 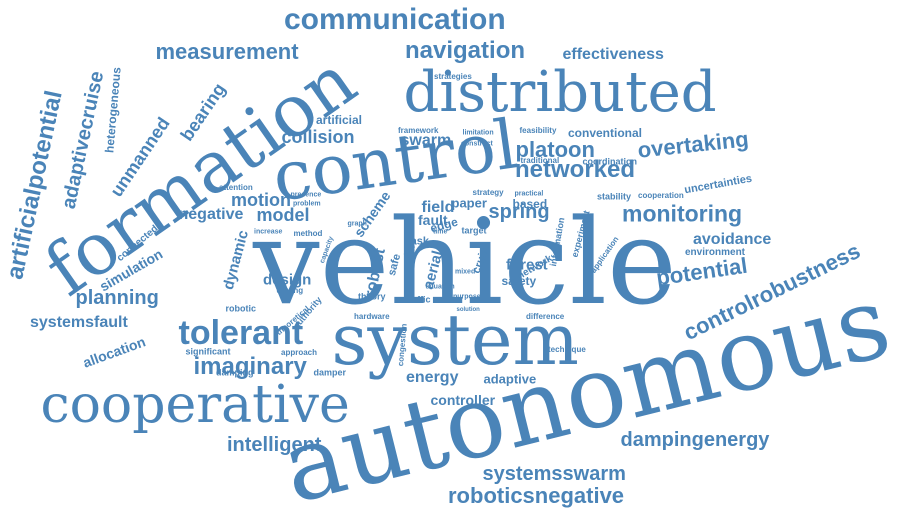 I want to click on word: presence, so click(x=306, y=195).